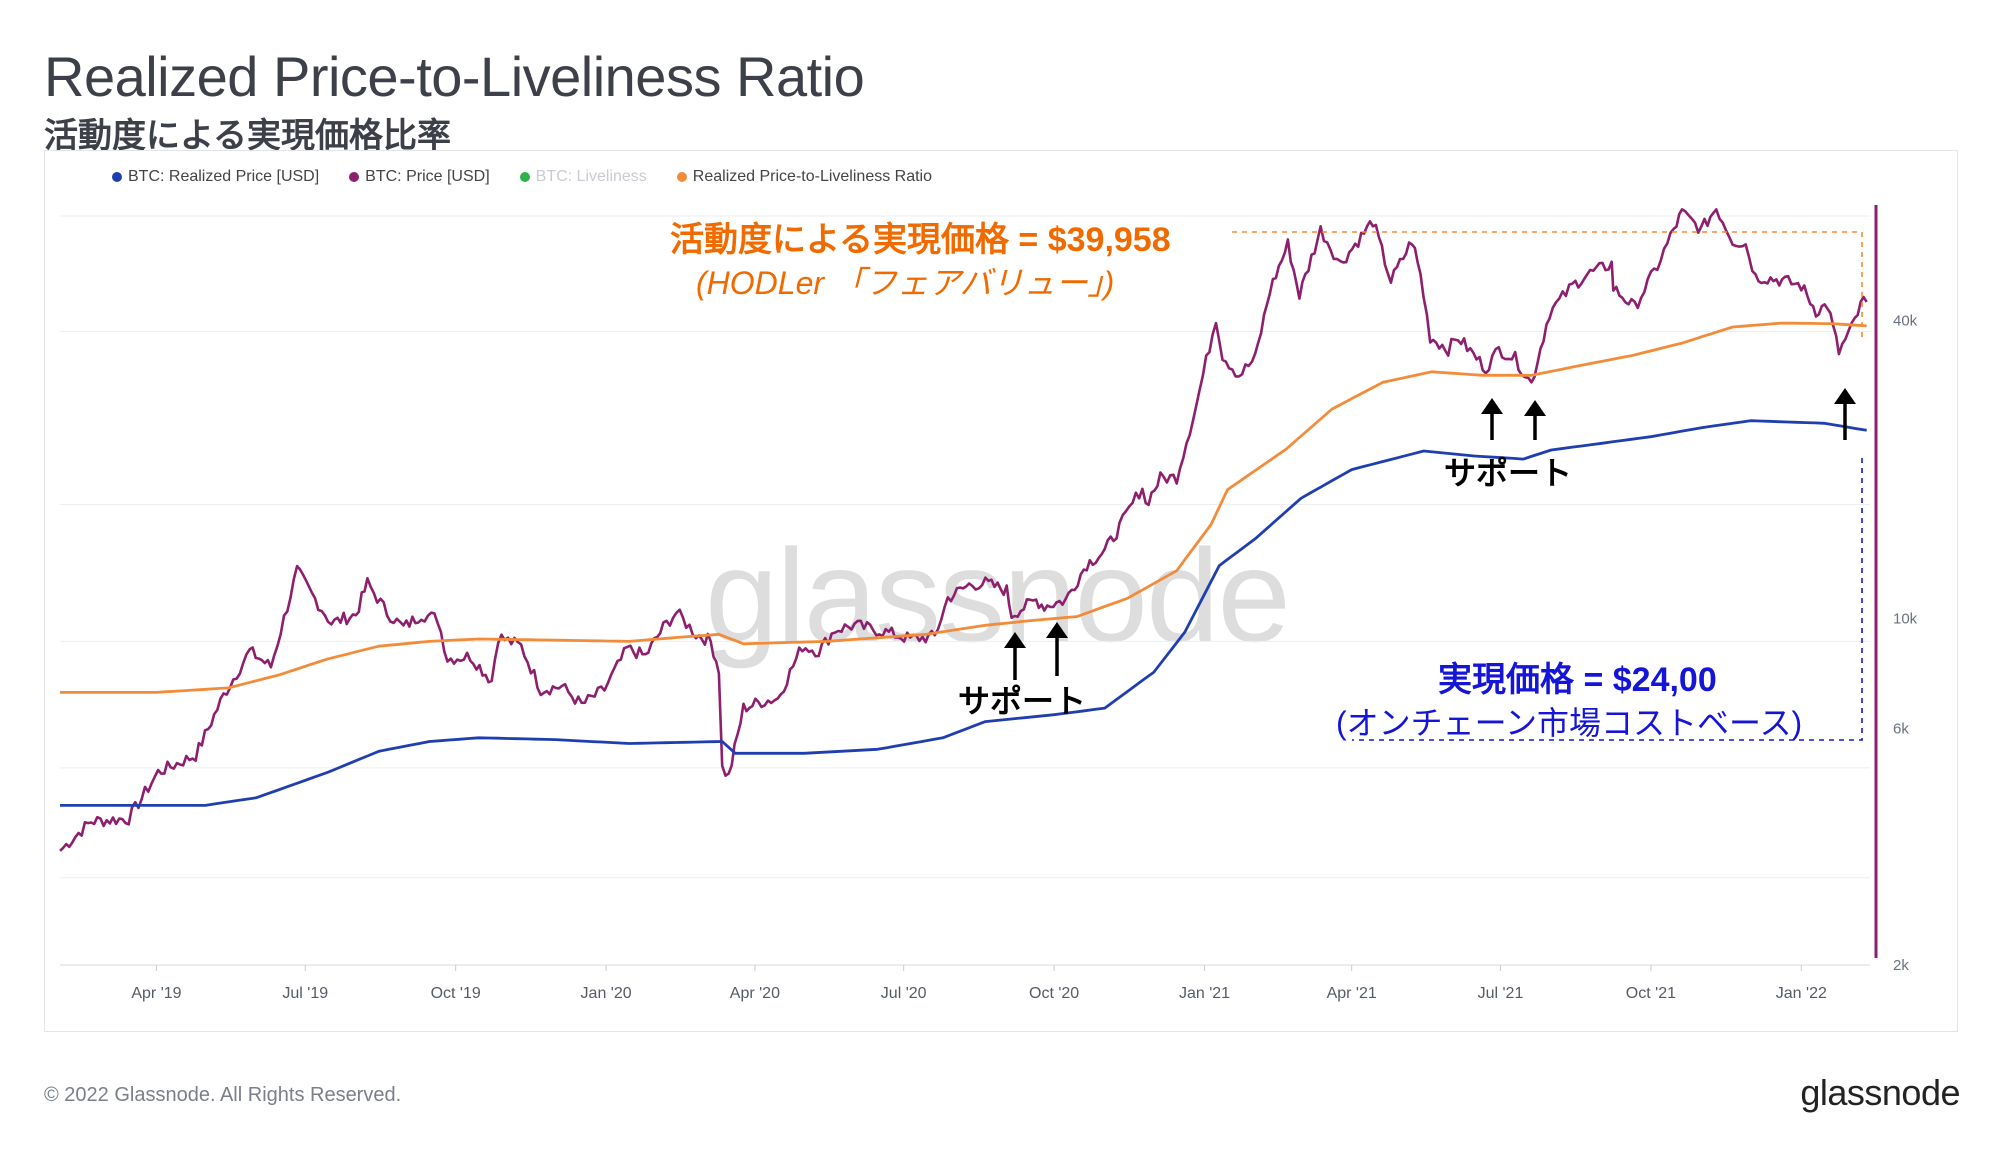 The height and width of the screenshot is (1152, 2000). What do you see at coordinates (305, 993) in the screenshot?
I see `x-tick-label: Jul '19` at bounding box center [305, 993].